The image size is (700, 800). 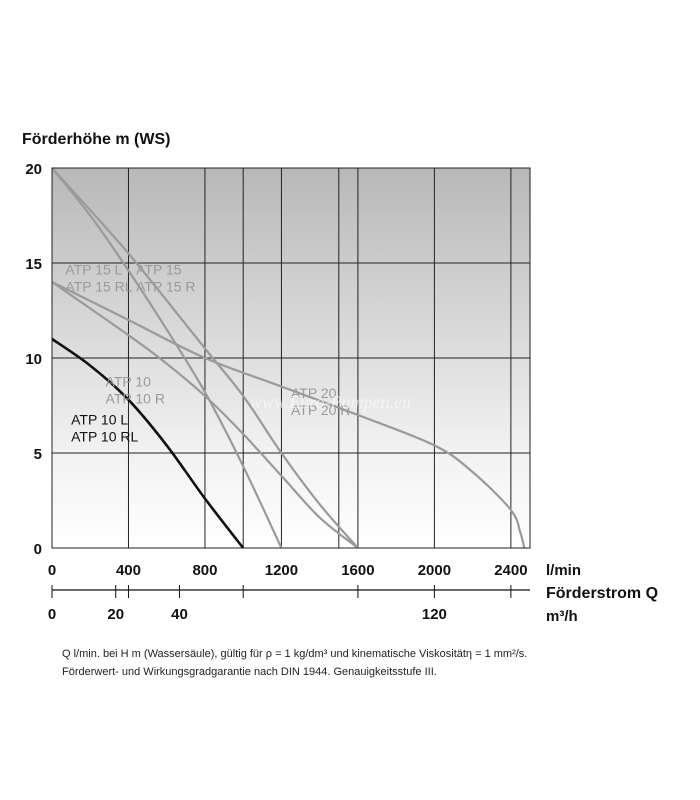 I want to click on watermark: www.Euro-Pumpen.eu, so click(x=330, y=402).